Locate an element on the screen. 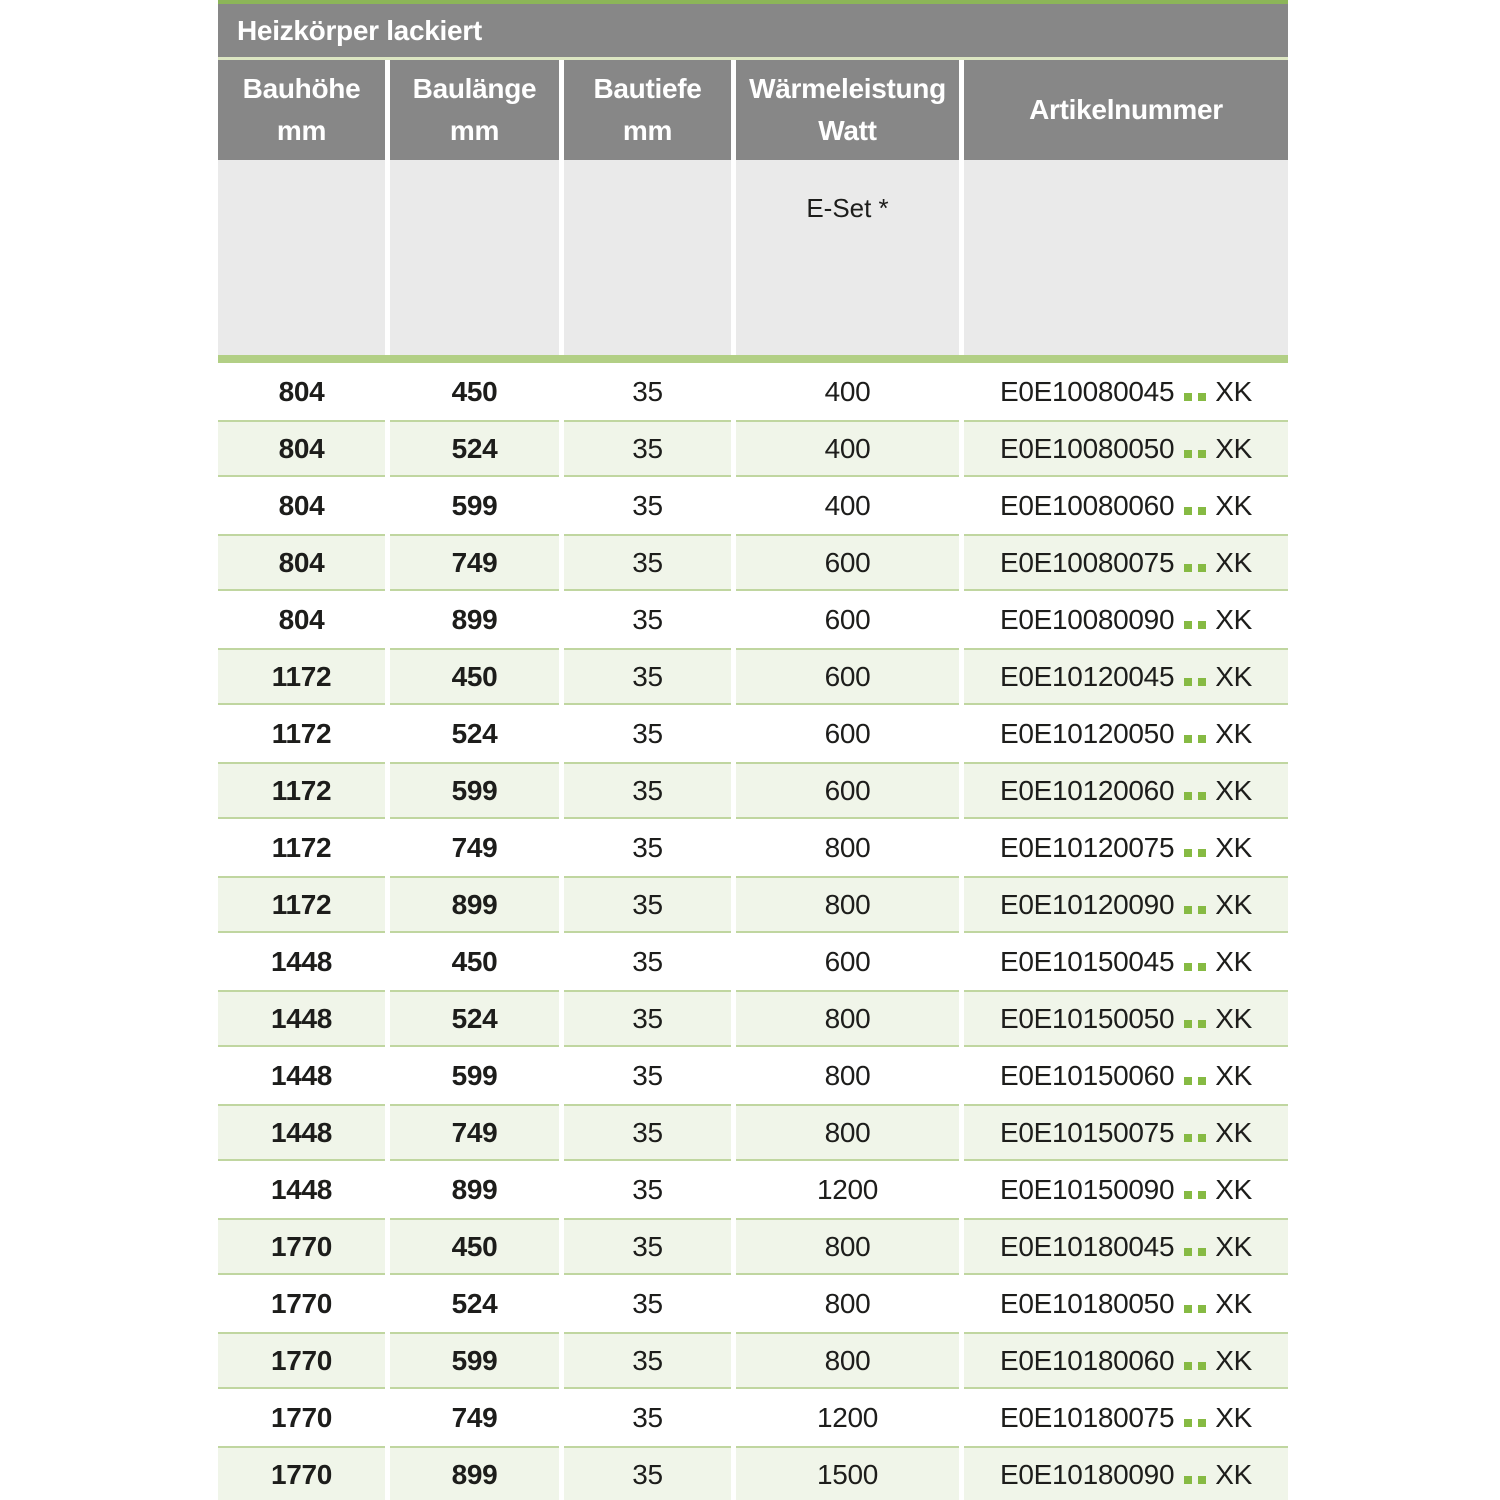  artikel-line: E0E10180050 XK is located at coordinates (1126, 1304).